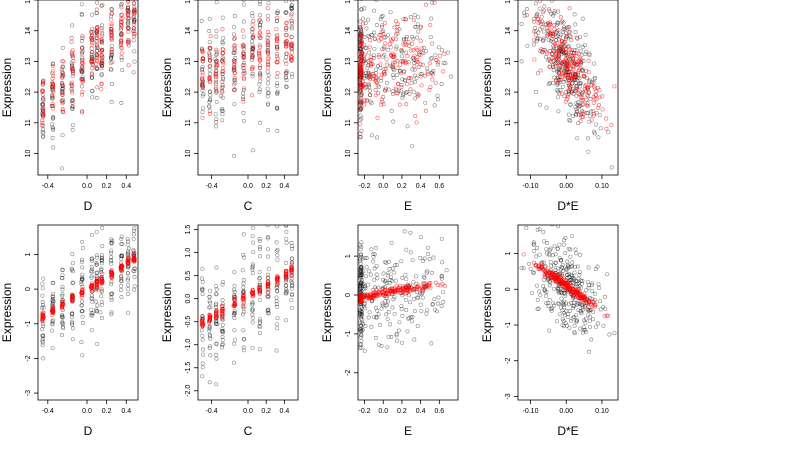 This screenshot has height=450, width=800. Describe the element at coordinates (439, 186) in the screenshot. I see `x-tick-label: 0.6` at that location.